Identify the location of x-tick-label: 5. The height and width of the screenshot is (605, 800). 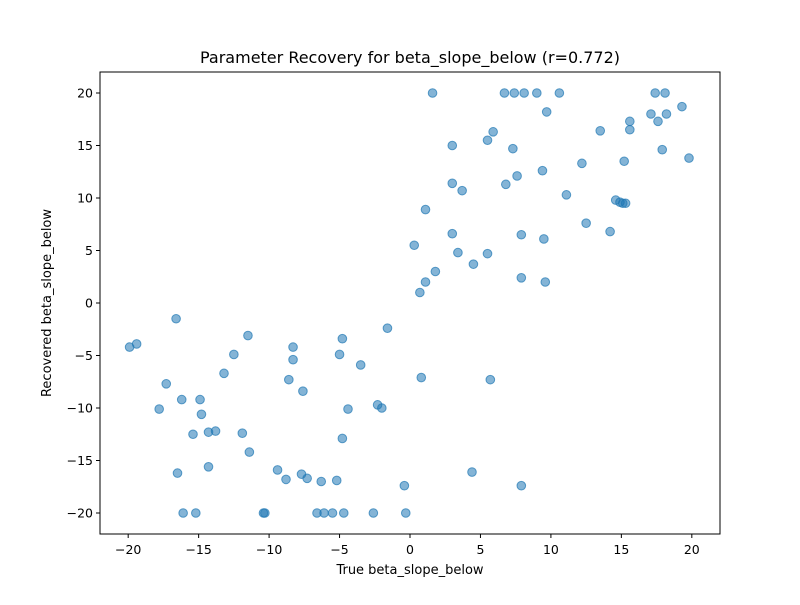
(480, 549).